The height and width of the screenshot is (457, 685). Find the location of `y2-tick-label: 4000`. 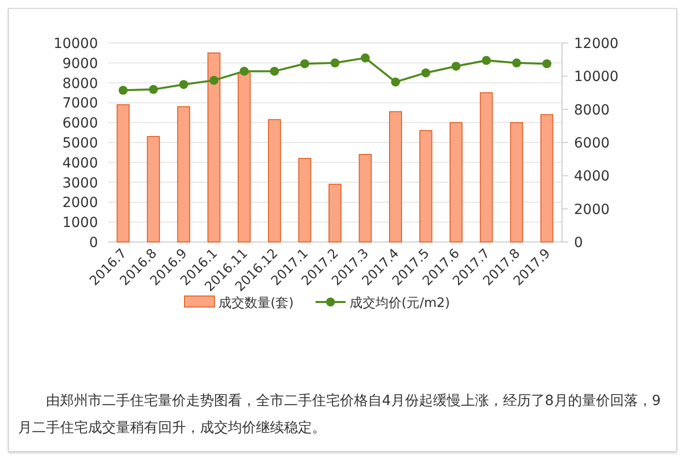

y2-tick-label: 4000 is located at coordinates (592, 176).